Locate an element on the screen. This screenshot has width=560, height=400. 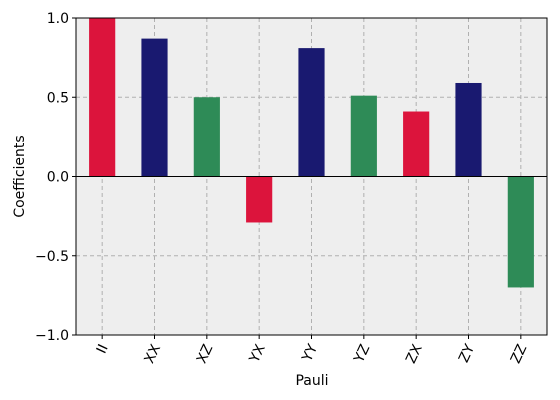
x-axis-ticks: II XX XZ YX YY YZ ZX ZY ZZ is located at coordinates (312, 351).